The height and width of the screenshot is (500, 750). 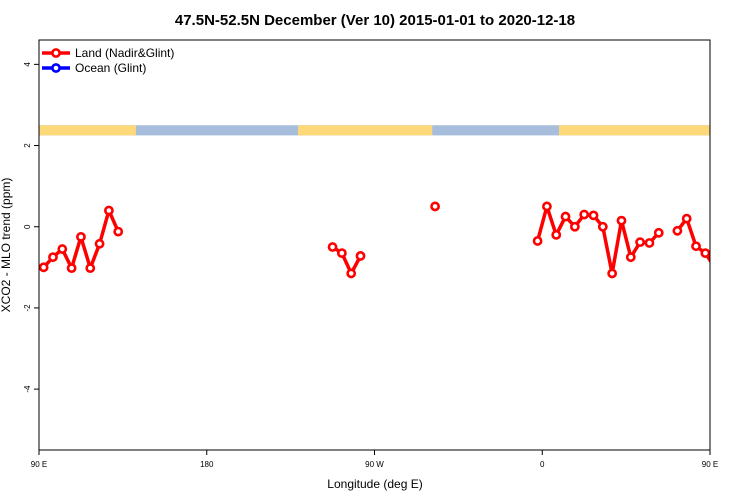 I want to click on series-layer, so click(x=392, y=240).